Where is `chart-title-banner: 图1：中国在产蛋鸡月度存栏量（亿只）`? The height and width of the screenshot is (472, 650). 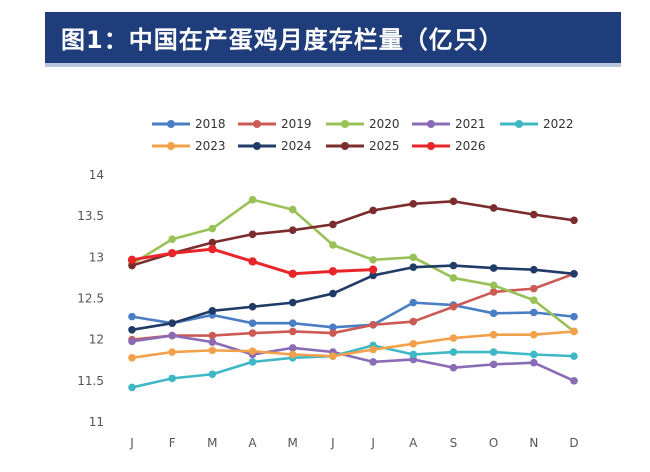
chart-title-banner: 图1：中国在产蛋鸡月度存栏量（亿只） is located at coordinates (333, 39).